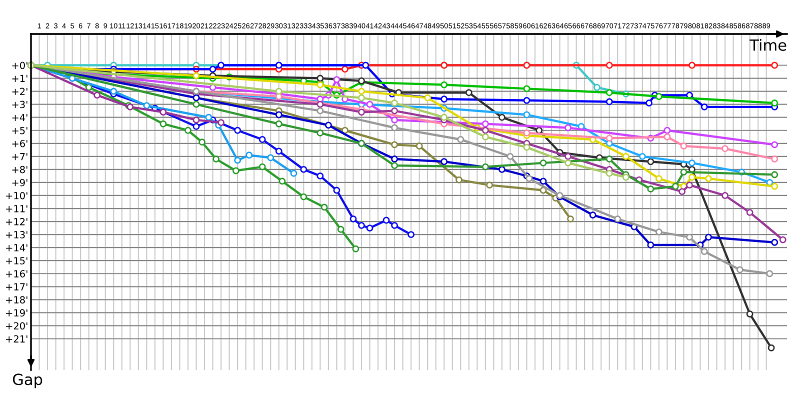 This screenshot has width=800, height=400. What do you see at coordinates (17, 313) in the screenshot?
I see `y-tick-label: +19'` at bounding box center [17, 313].